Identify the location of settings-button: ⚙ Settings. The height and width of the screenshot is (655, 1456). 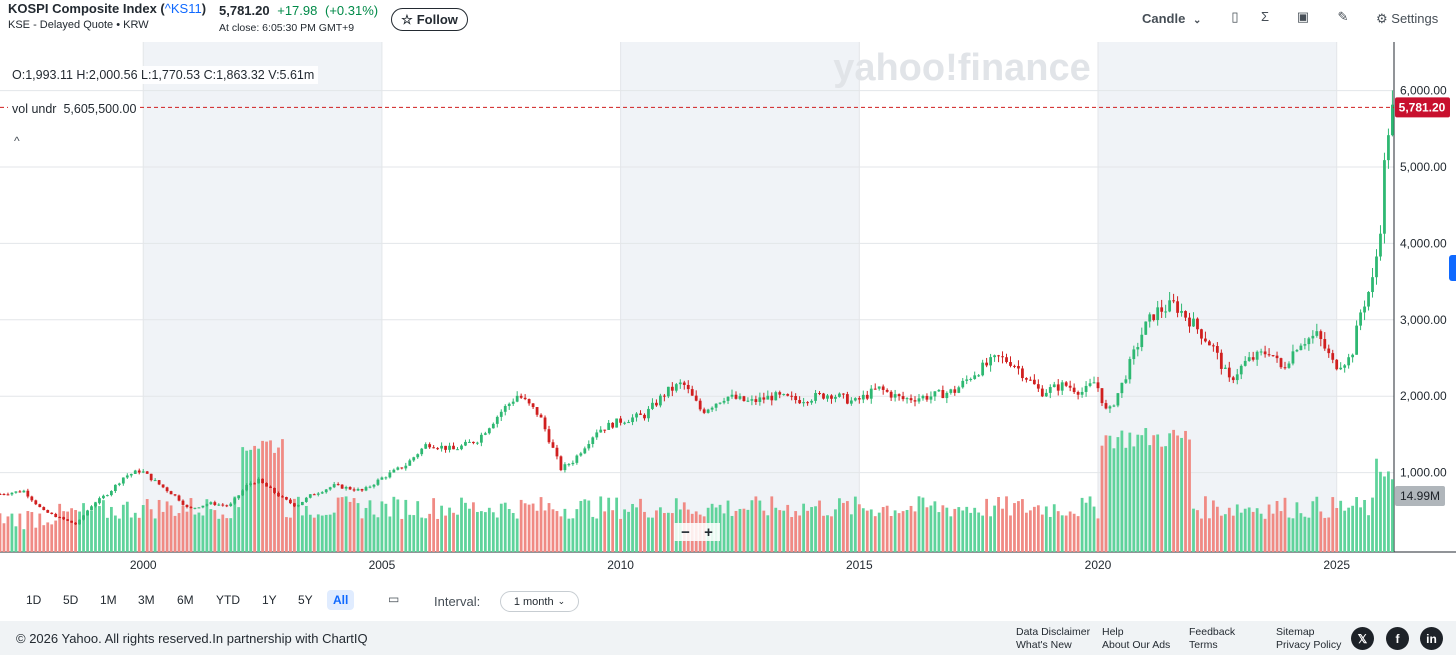
(1407, 18).